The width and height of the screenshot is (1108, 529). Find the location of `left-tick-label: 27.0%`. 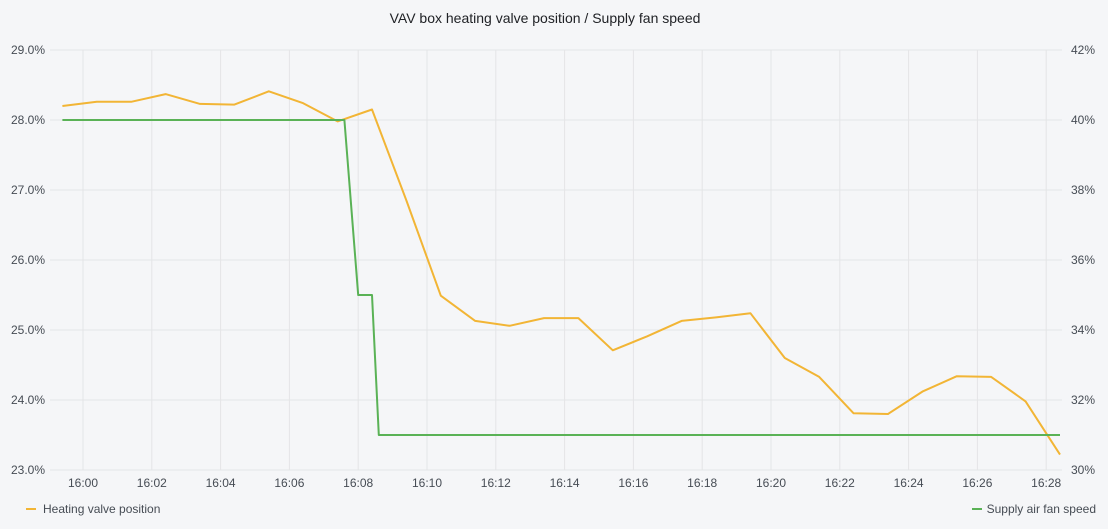

left-tick-label: 27.0% is located at coordinates (28, 190).